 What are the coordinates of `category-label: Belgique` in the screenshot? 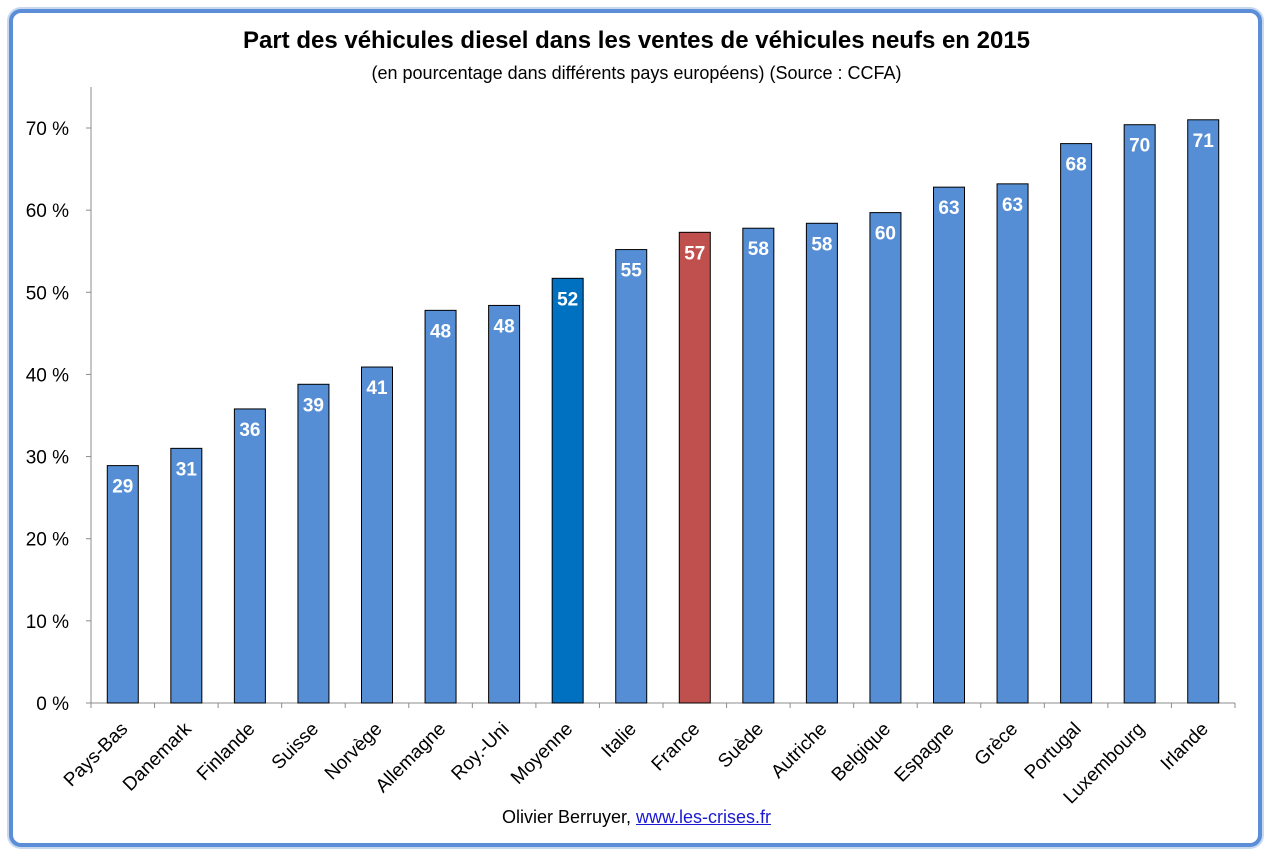 It's located at (861, 752).